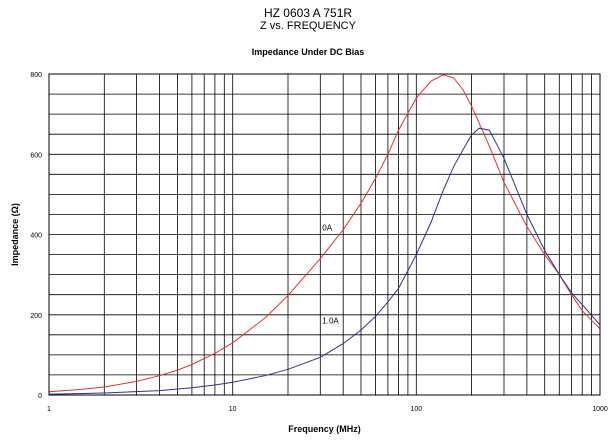 The width and height of the screenshot is (616, 442). Describe the element at coordinates (308, 52) in the screenshot. I see `plot-title: Impedance Under DC Bias` at that location.